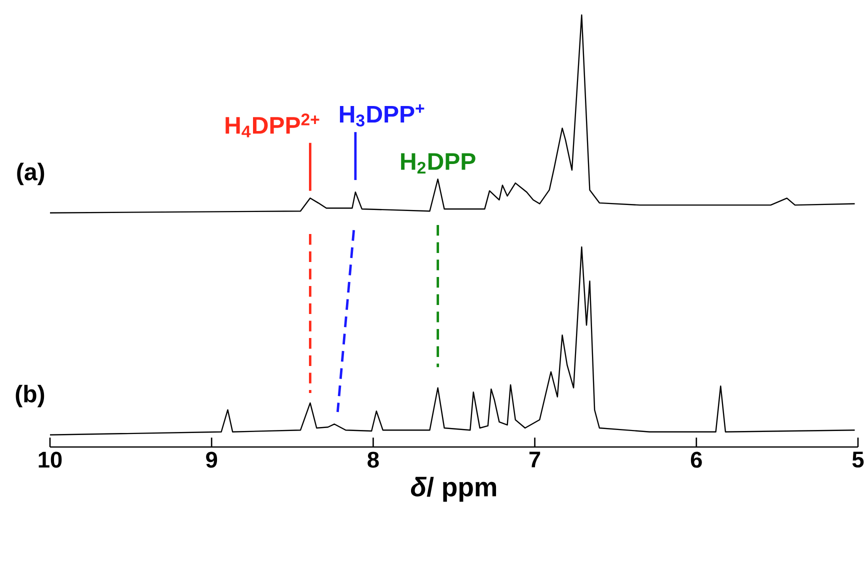 The image size is (868, 561). I want to click on text: H$_{2}$DPP, so click(438, 163).